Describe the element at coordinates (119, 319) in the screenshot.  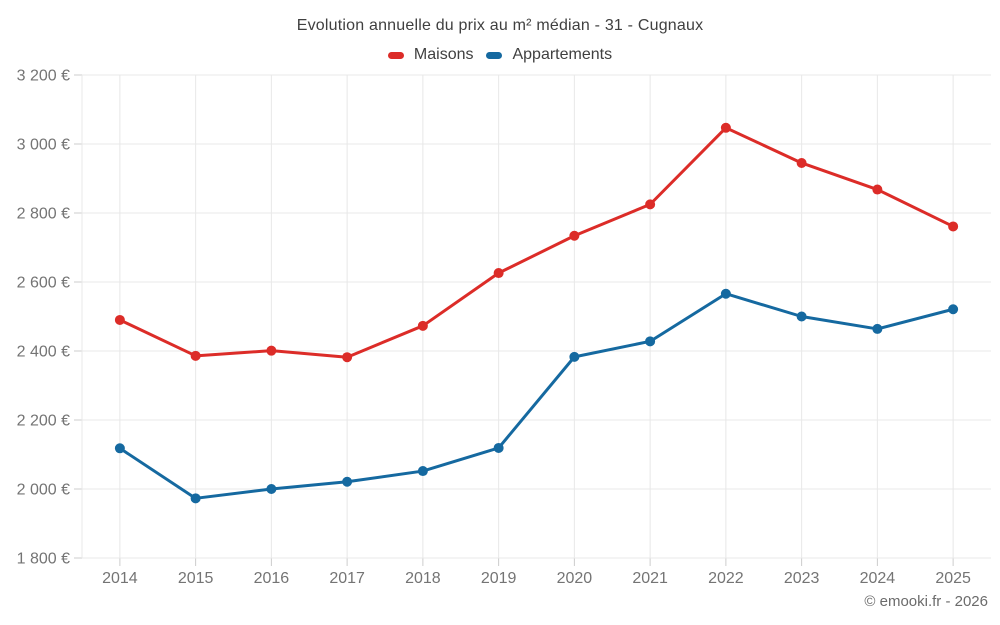
I see `data-point-maisons-2014` at that location.